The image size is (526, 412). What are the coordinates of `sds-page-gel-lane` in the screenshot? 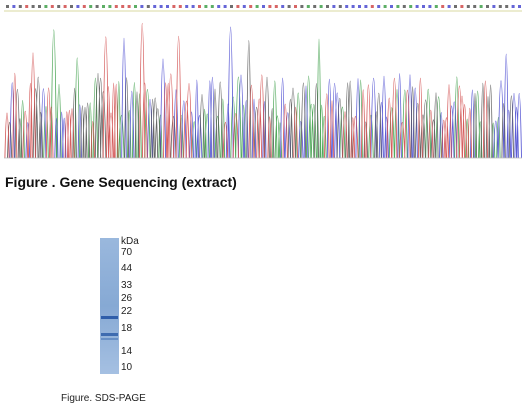 It's located at (109, 306).